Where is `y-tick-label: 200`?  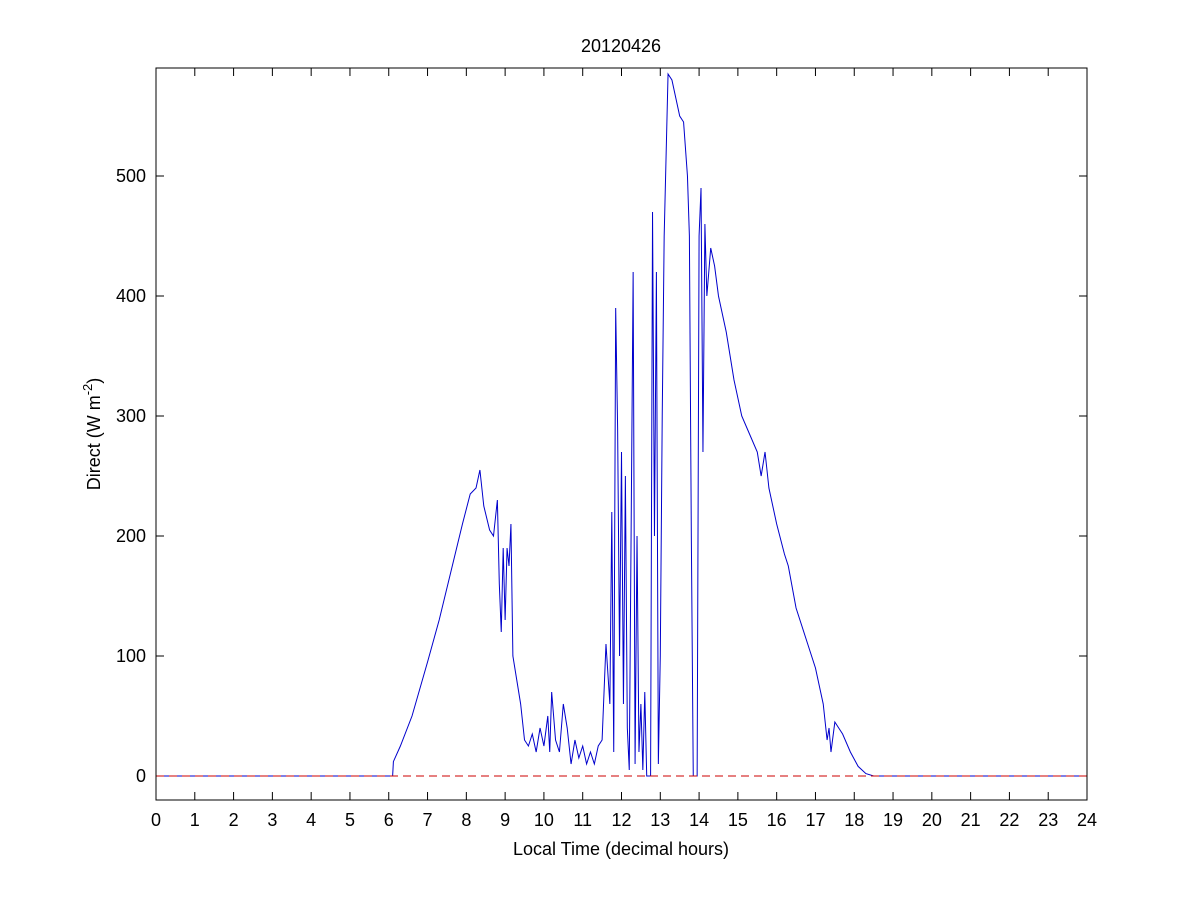
y-tick-label: 200 is located at coordinates (131, 536).